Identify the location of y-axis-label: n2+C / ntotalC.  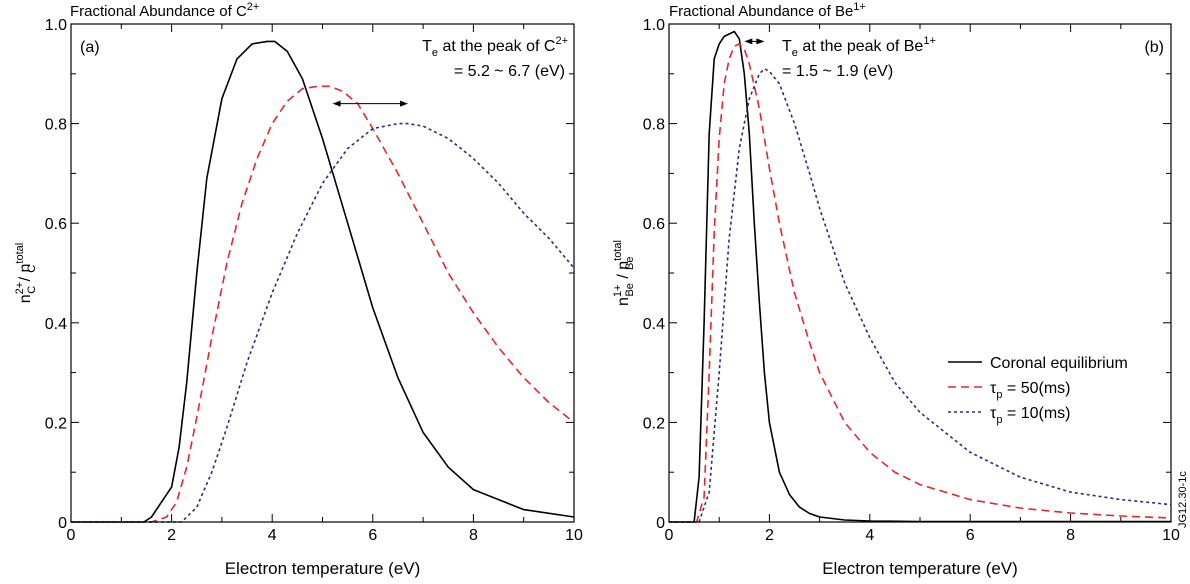
(26, 273).